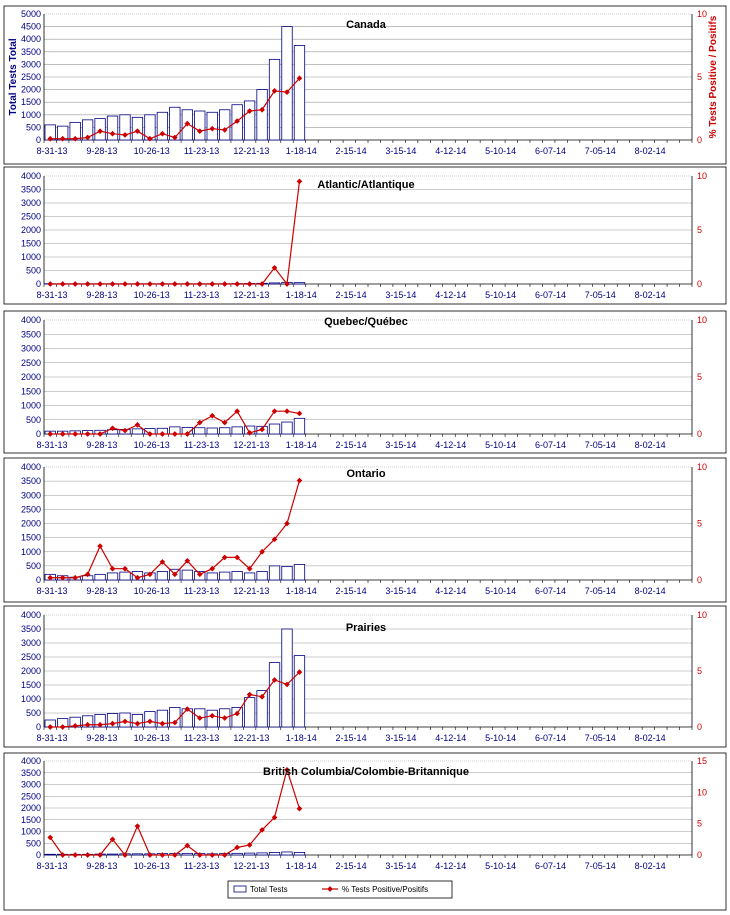 Image resolution: width=730 pixels, height=915 pixels. What do you see at coordinates (31, 671) in the screenshot?
I see `y-tick-label: 2000` at bounding box center [31, 671].